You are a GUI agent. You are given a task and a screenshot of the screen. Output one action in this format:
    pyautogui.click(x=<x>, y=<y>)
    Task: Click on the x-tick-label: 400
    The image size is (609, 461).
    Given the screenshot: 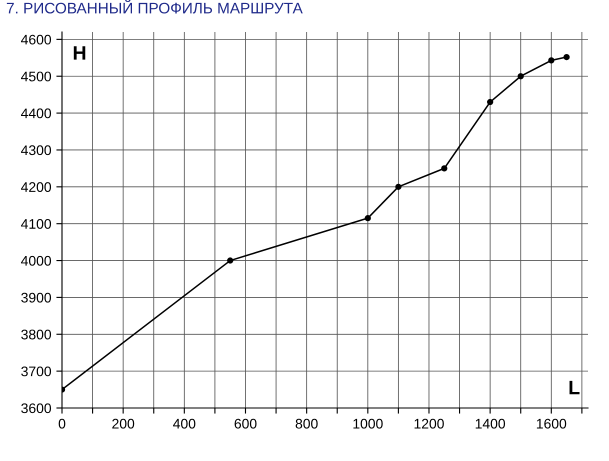 What is the action you would take?
    pyautogui.click(x=184, y=423)
    